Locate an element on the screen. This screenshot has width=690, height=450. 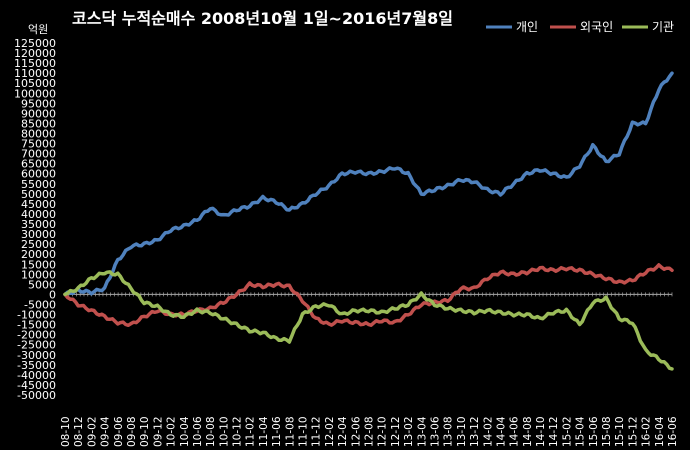
x-tick-label: 15-06 is located at coordinates (594, 431).